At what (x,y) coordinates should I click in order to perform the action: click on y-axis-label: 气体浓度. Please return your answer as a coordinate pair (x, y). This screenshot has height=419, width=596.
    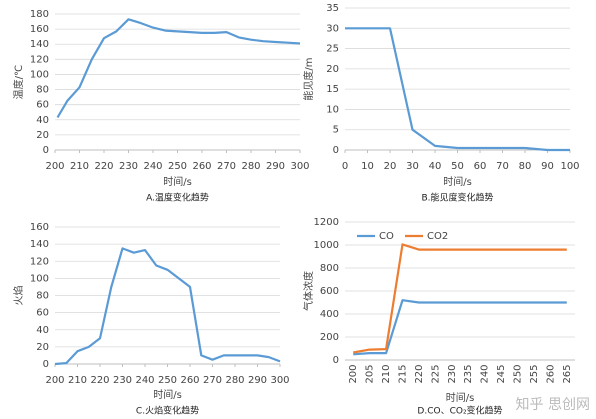
    Looking at the image, I should click on (308, 291).